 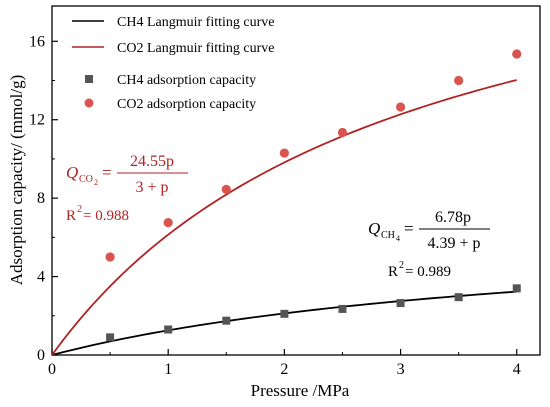 I want to click on ch4-r2-label: R, so click(x=393, y=272).